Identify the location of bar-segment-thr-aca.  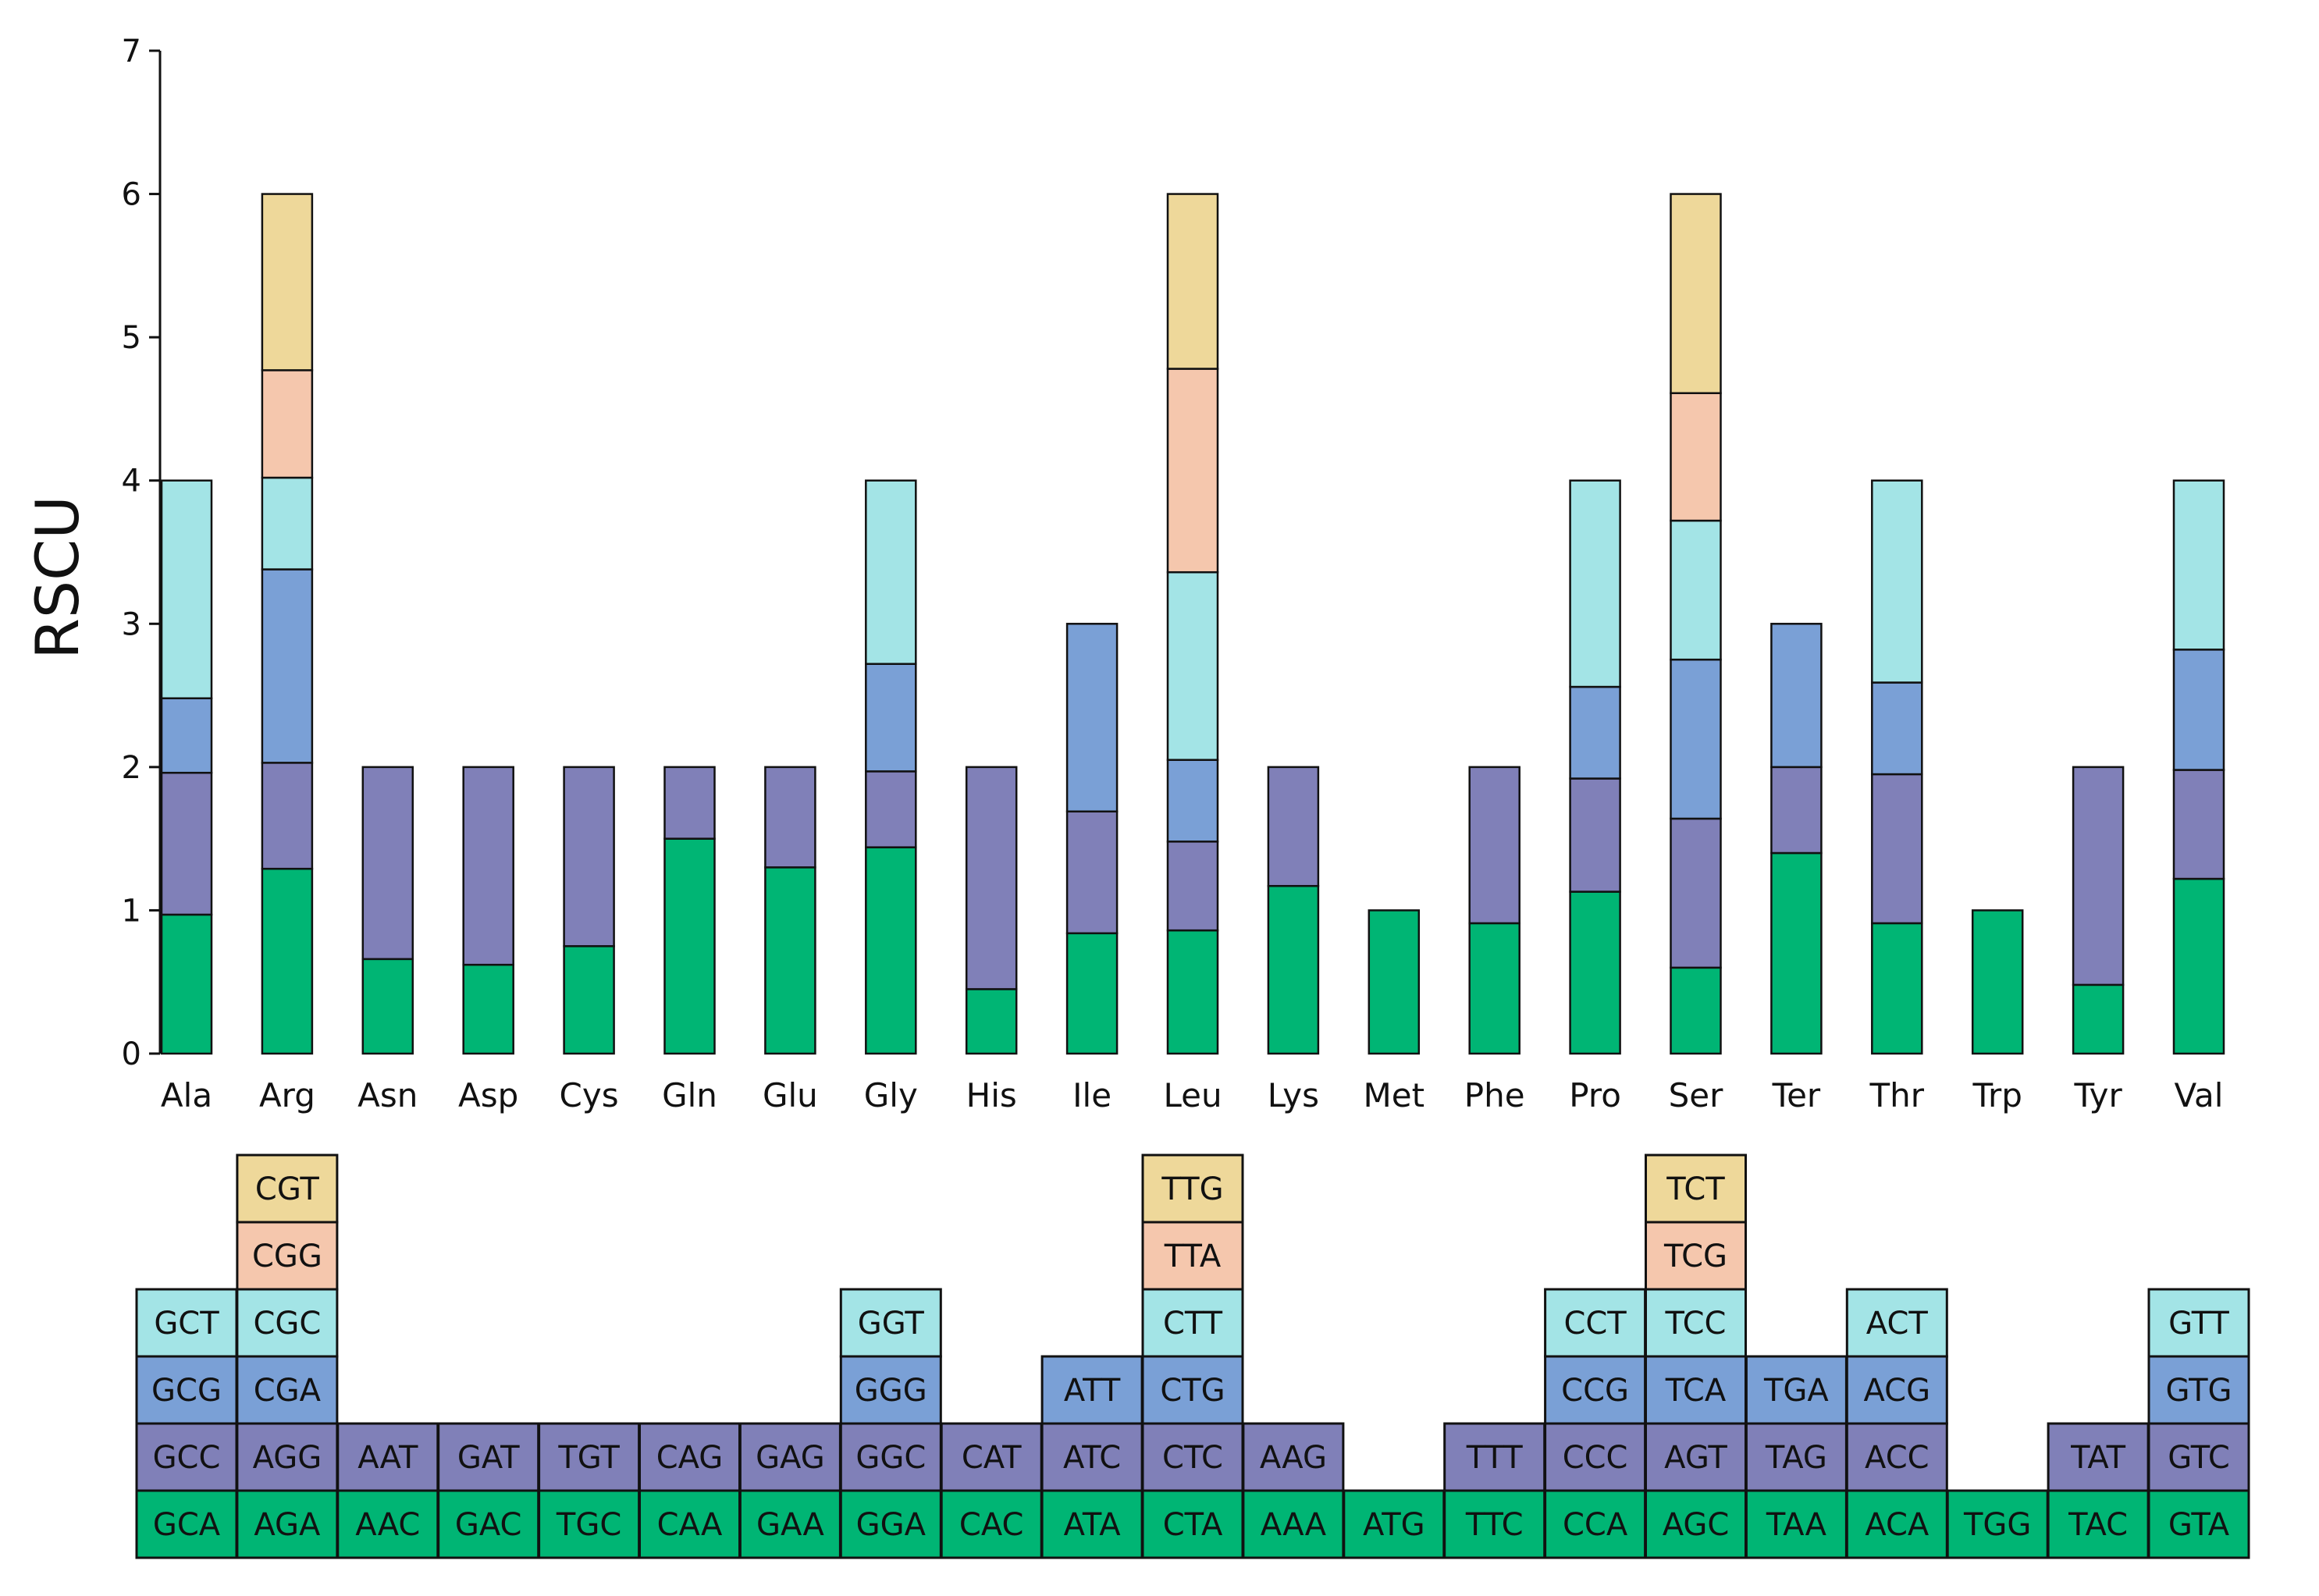
(1897, 988).